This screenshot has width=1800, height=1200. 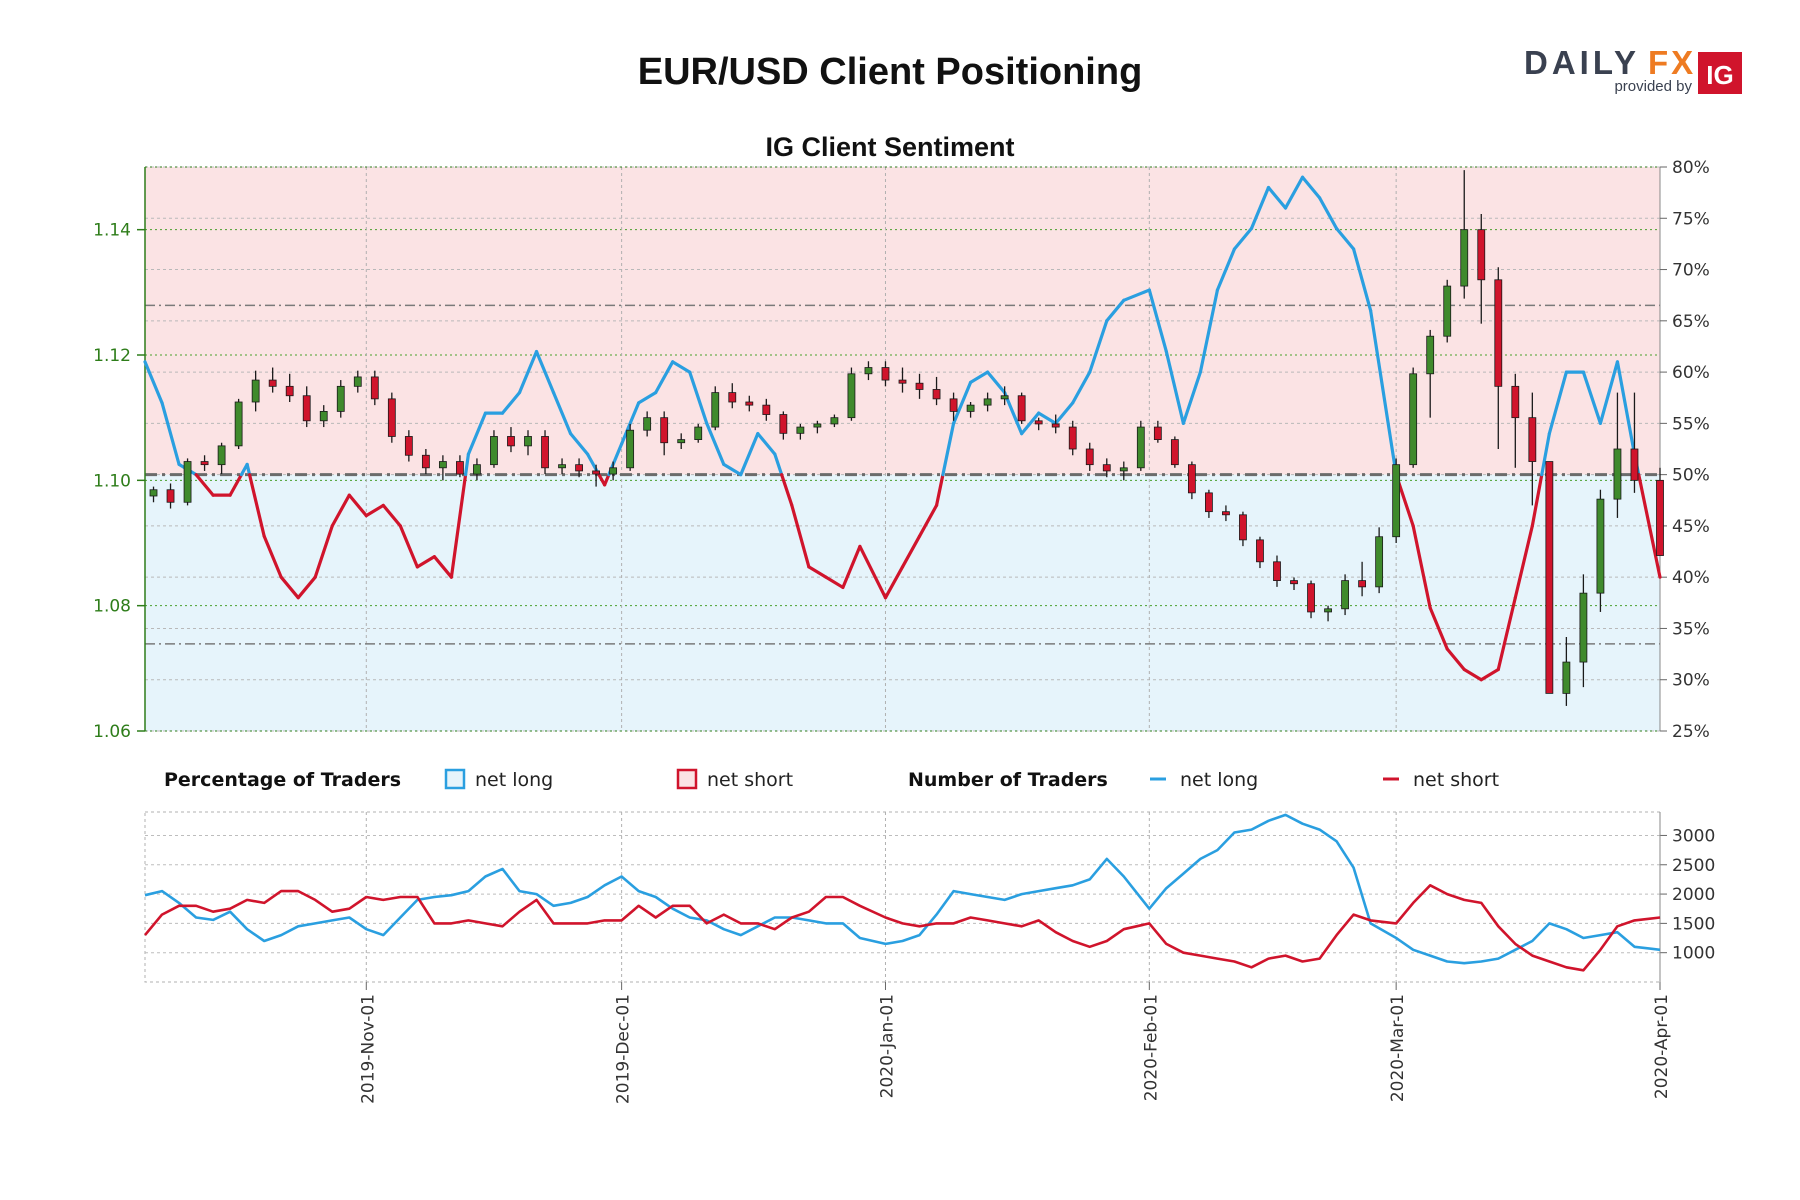 I want to click on price-tick-label: 1.08, so click(x=112, y=607).